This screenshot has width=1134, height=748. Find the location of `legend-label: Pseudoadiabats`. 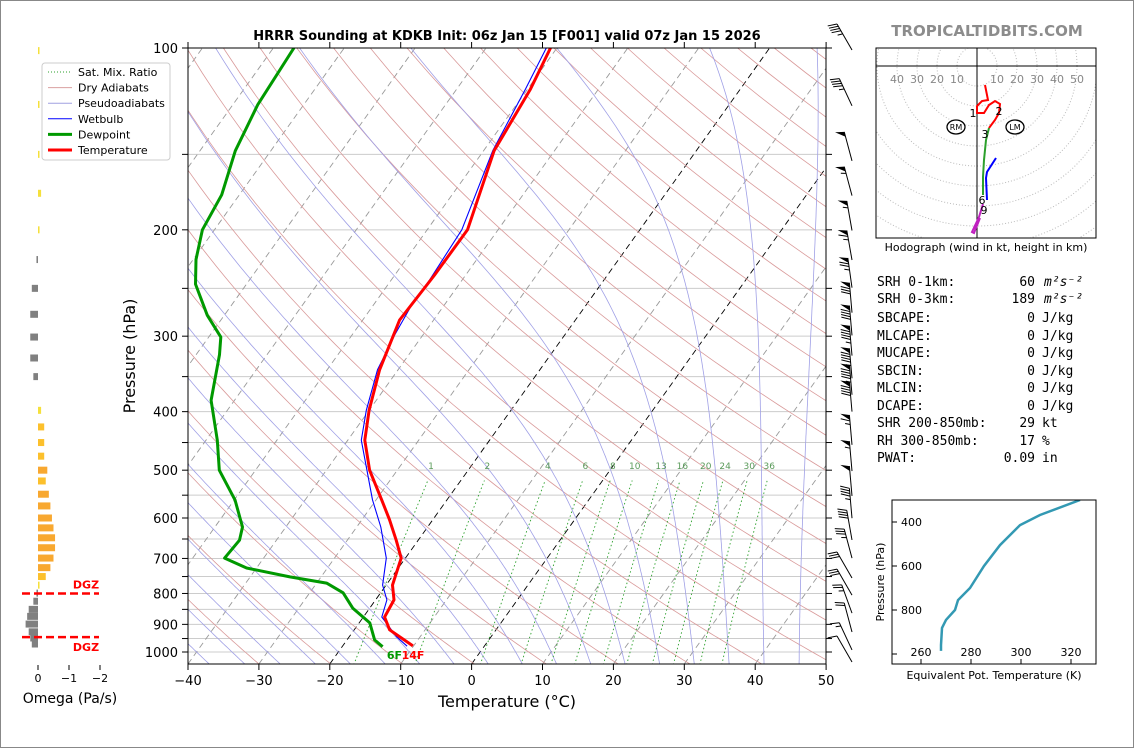

legend-label: Pseudoadiabats is located at coordinates (121, 103).